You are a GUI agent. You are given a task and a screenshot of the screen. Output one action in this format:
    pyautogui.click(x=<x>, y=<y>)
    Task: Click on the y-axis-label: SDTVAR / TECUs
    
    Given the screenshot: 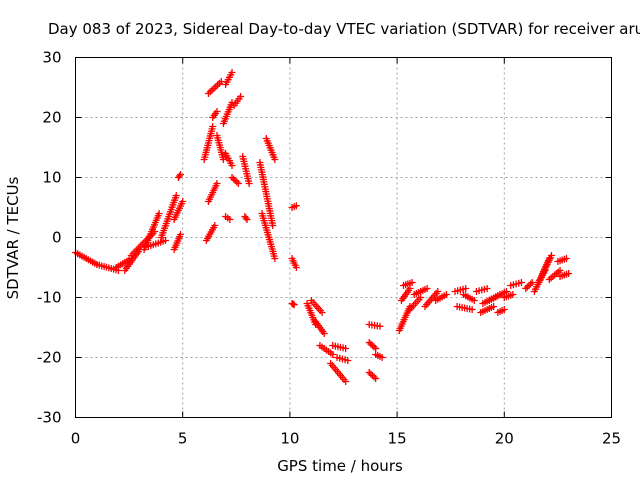 What is the action you would take?
    pyautogui.click(x=13, y=237)
    